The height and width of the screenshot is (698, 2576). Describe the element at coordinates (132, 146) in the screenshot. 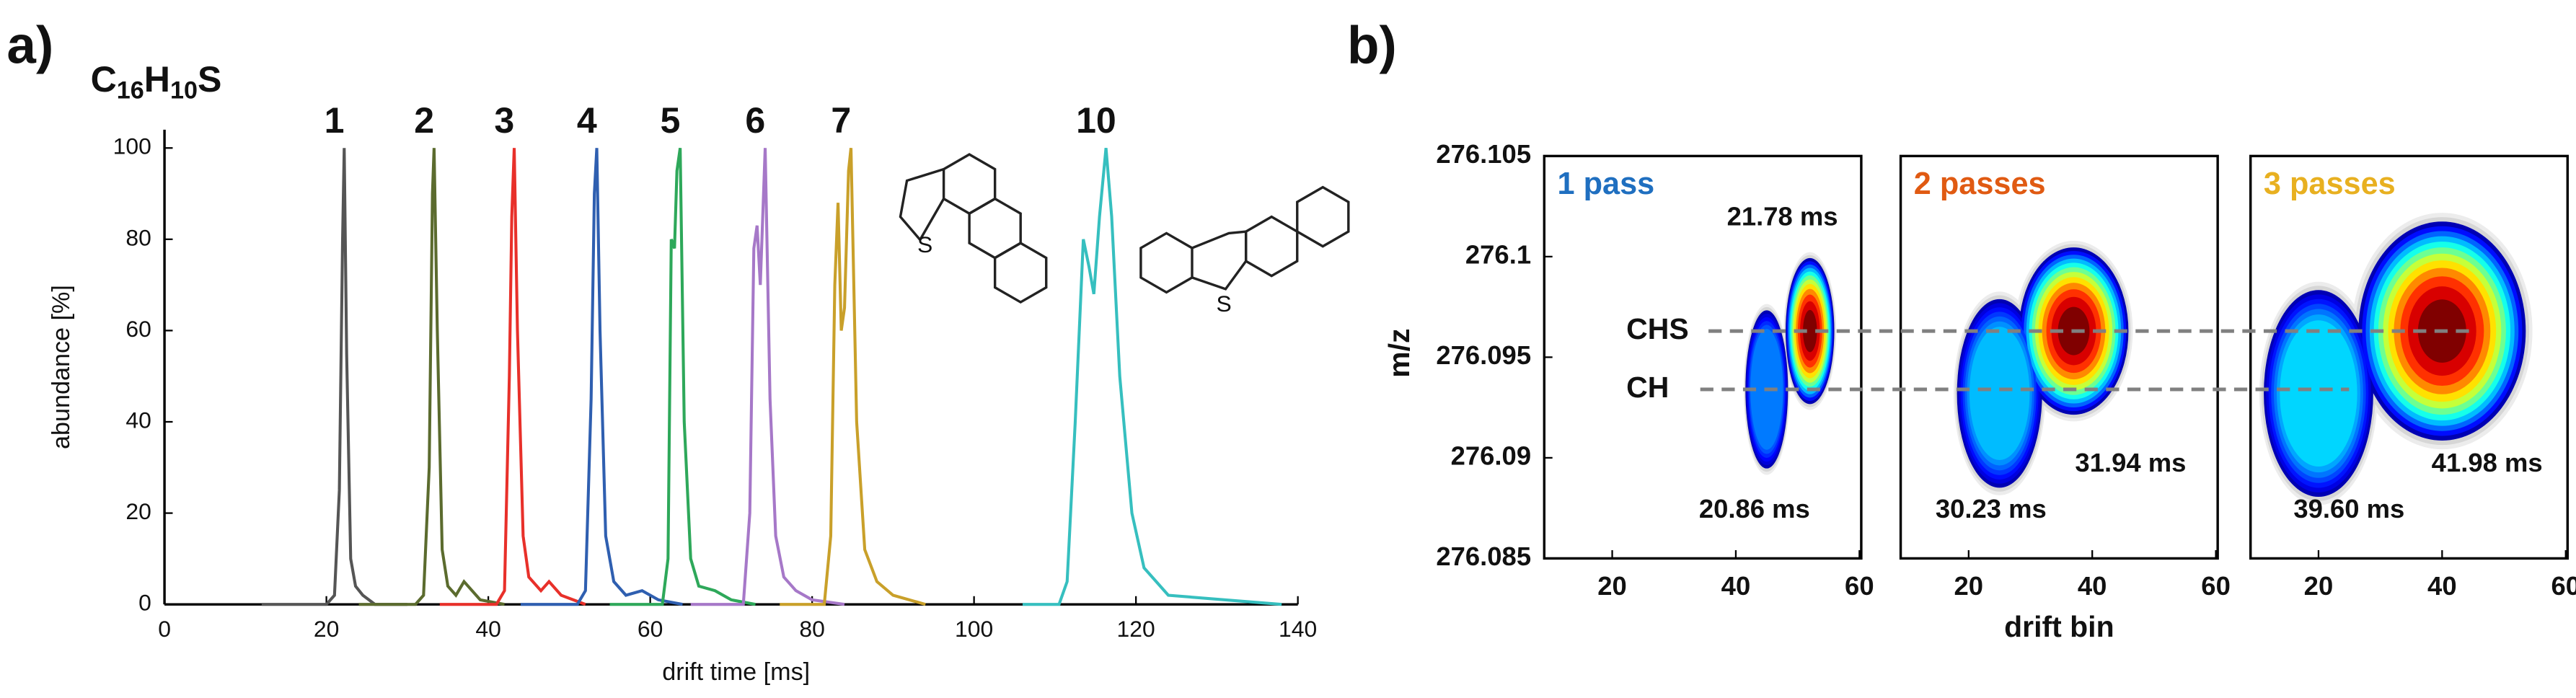

I see `y-tick-label: 100` at that location.